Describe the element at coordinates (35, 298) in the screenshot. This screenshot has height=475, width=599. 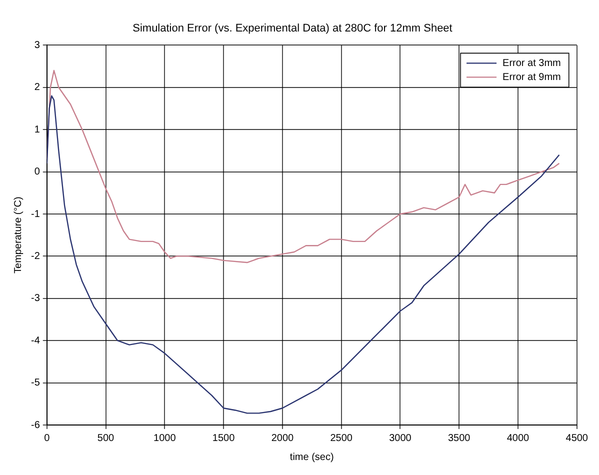
I see `y-tick-label: -3` at that location.